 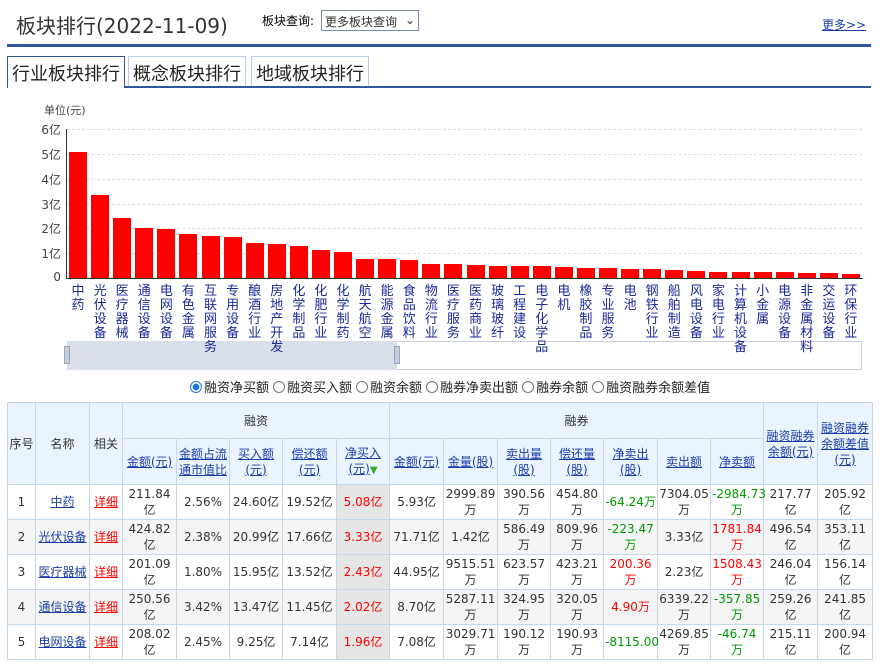 I want to click on sort-link: 融资融券余额(元), so click(x=790, y=443).